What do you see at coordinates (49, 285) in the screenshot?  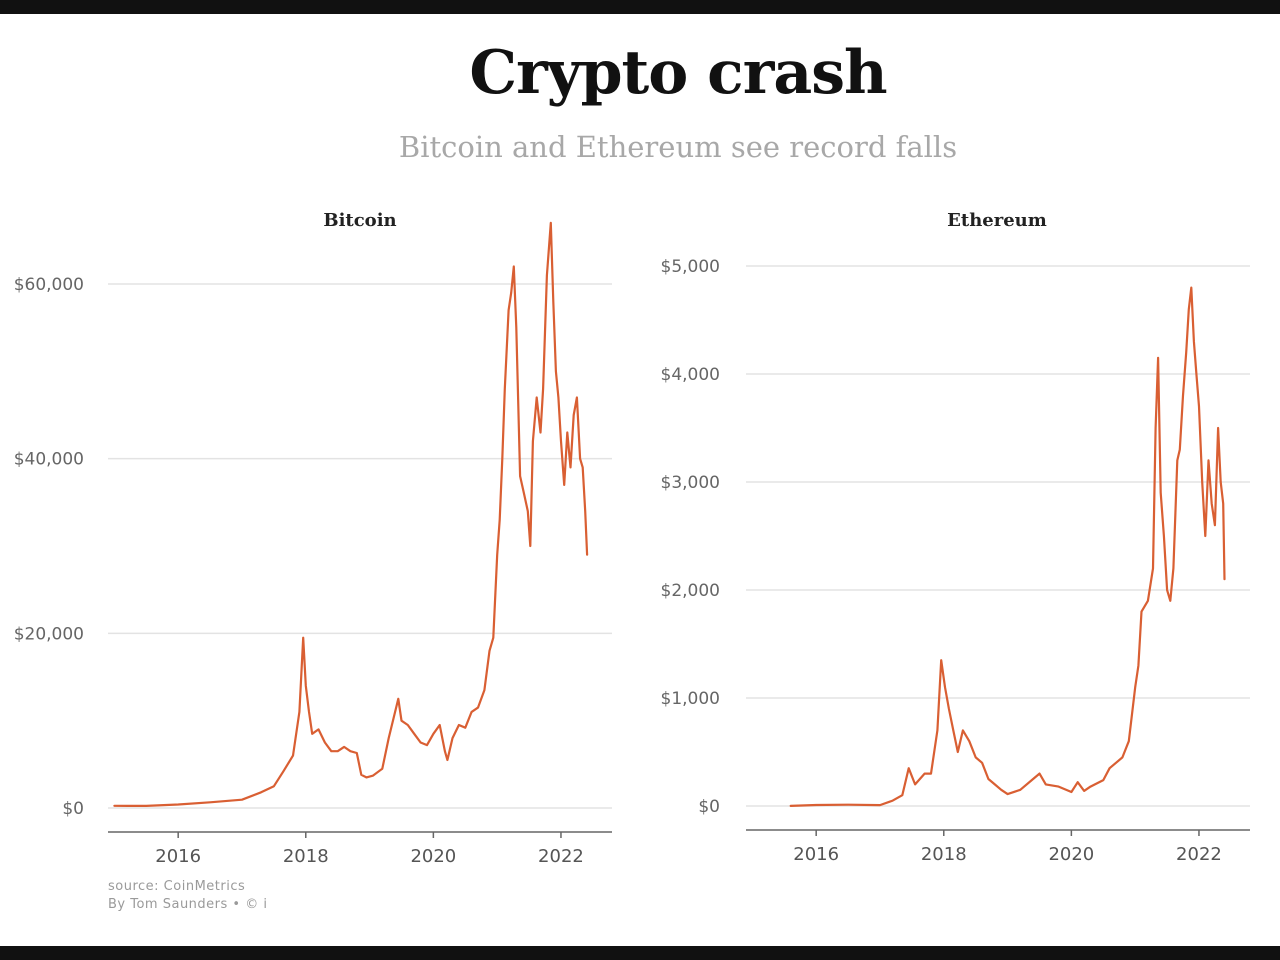 I see `y-tick-label: $60,000` at bounding box center [49, 285].